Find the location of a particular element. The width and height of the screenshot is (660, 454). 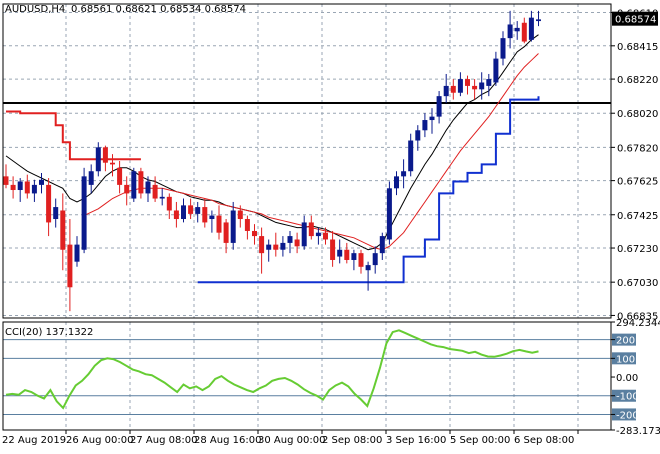

x-tick-label: 27 Aug 08:00 is located at coordinates (163, 440).